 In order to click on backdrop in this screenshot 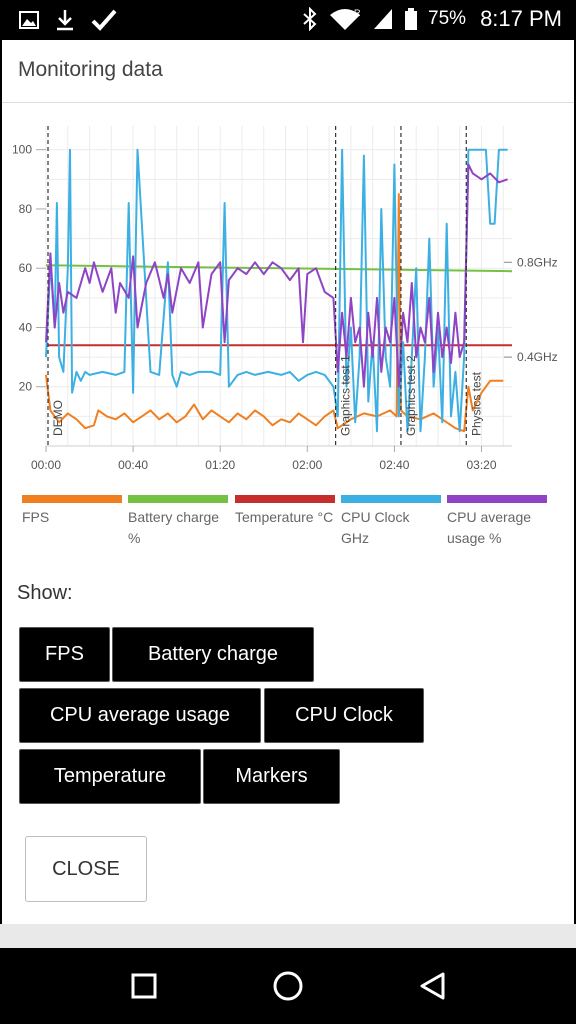, I will do `click(288, 936)`.